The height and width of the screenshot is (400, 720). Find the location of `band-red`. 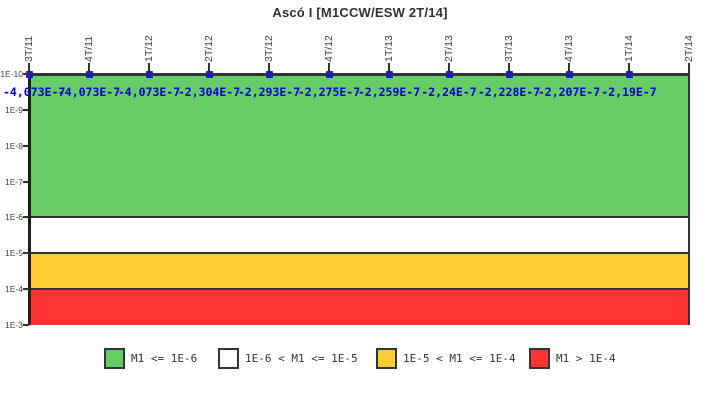

band-red is located at coordinates (359, 307).